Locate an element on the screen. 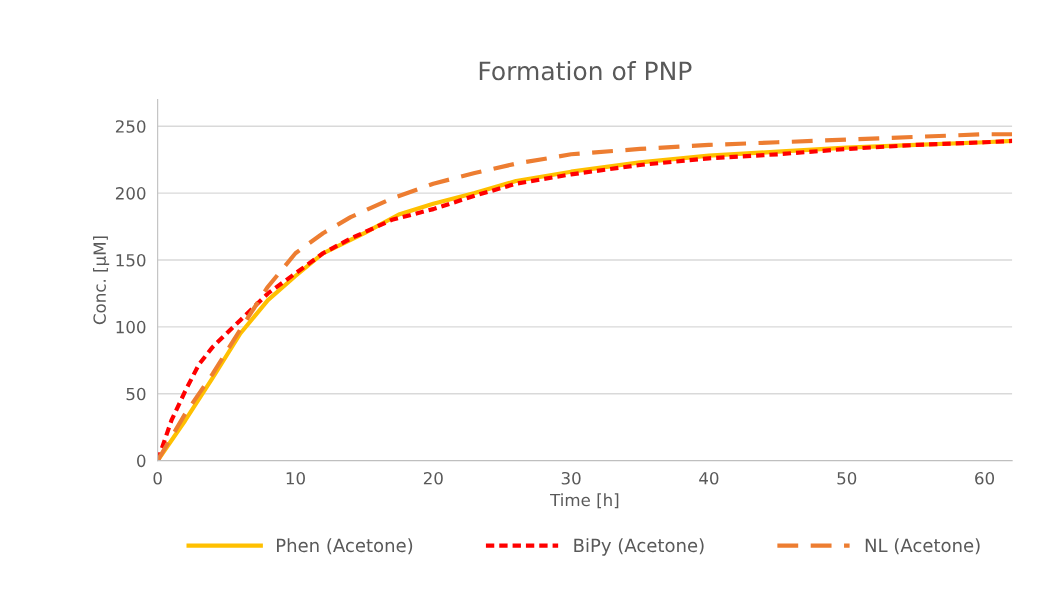 The width and height of the screenshot is (1051, 592). y-tick-label: 100 is located at coordinates (131, 327).